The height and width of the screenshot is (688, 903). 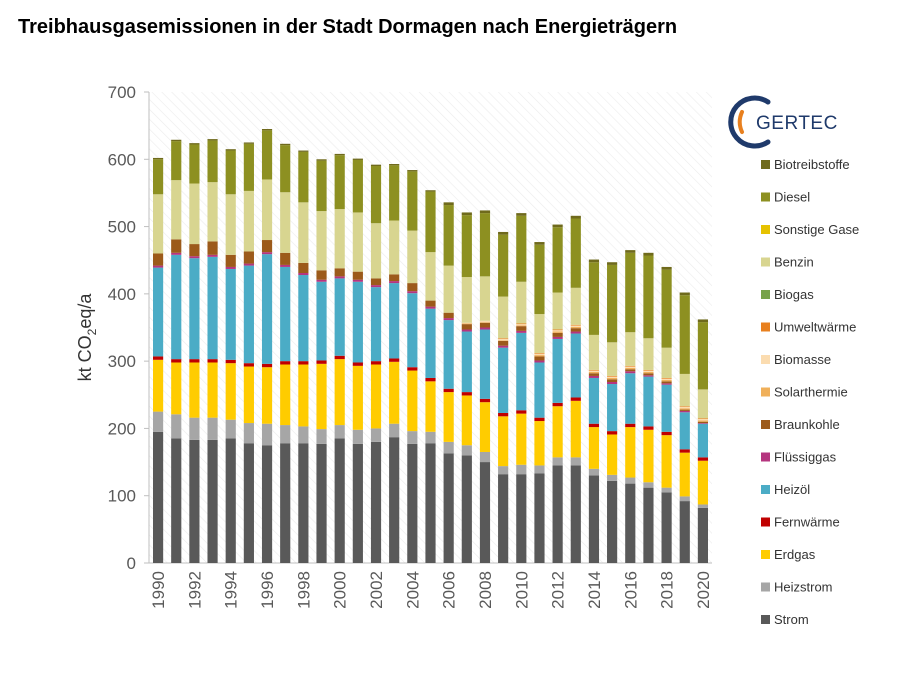 I want to click on bar-biomasse-2015, so click(x=612, y=377).